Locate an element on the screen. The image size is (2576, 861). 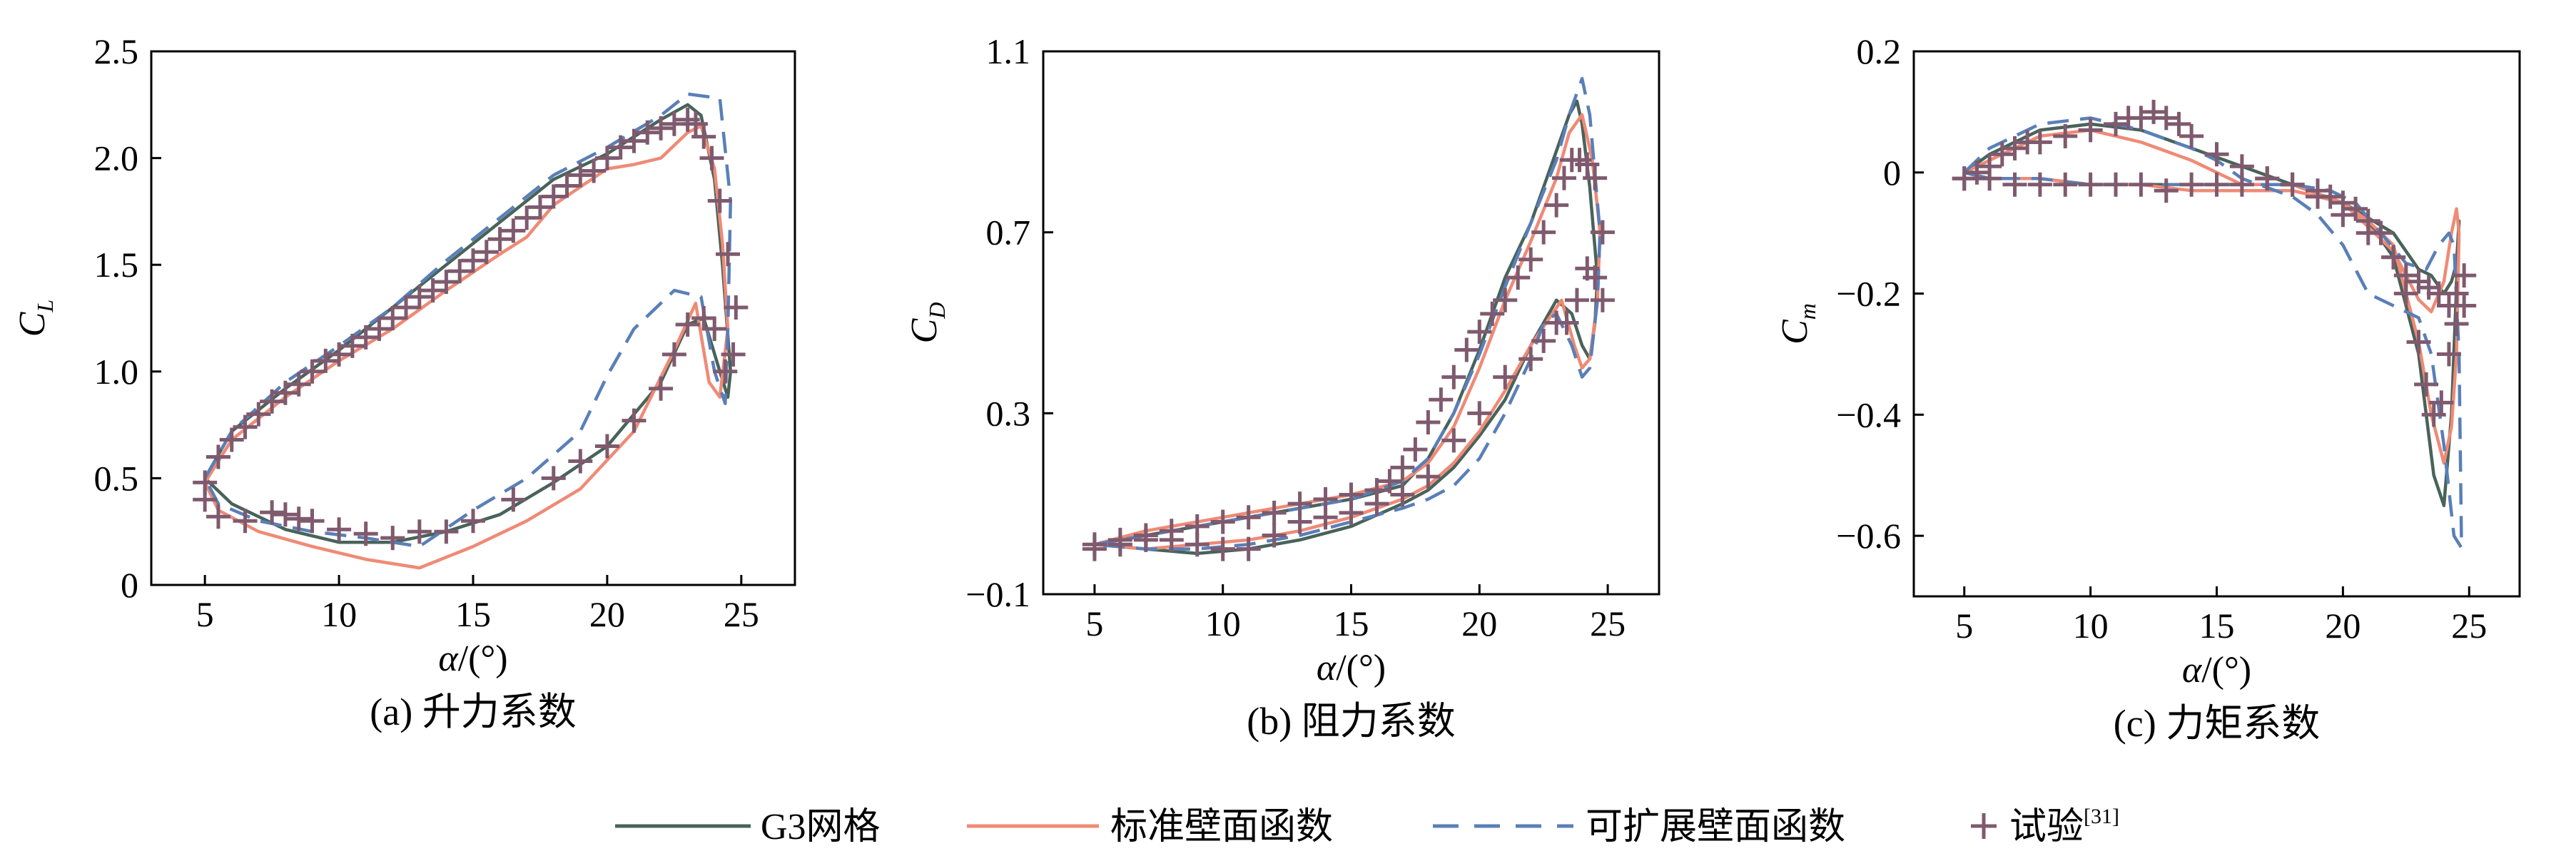
x-tick-label-drag: 15 is located at coordinates (1351, 623).